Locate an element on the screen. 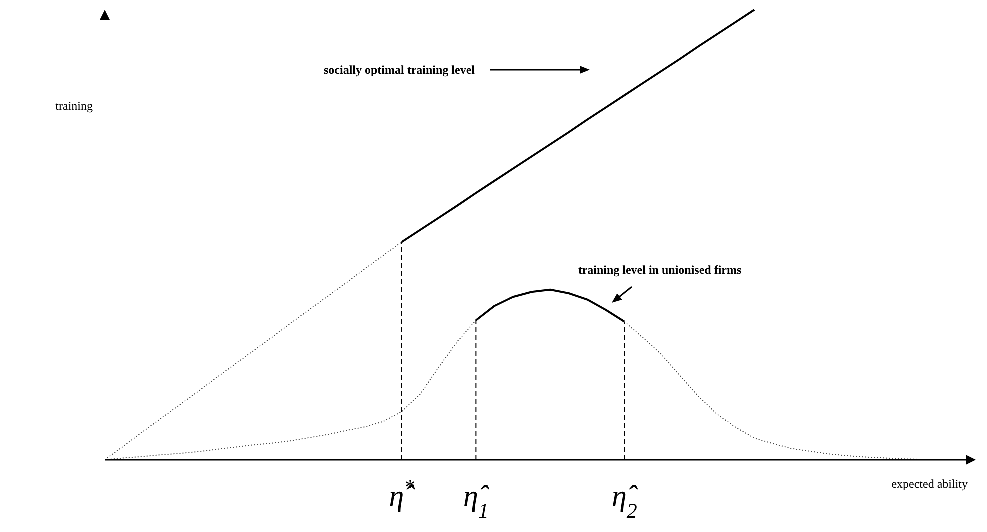 Image resolution: width=987 pixels, height=532 pixels. annotation: socially optimal training level is located at coordinates (400, 70).